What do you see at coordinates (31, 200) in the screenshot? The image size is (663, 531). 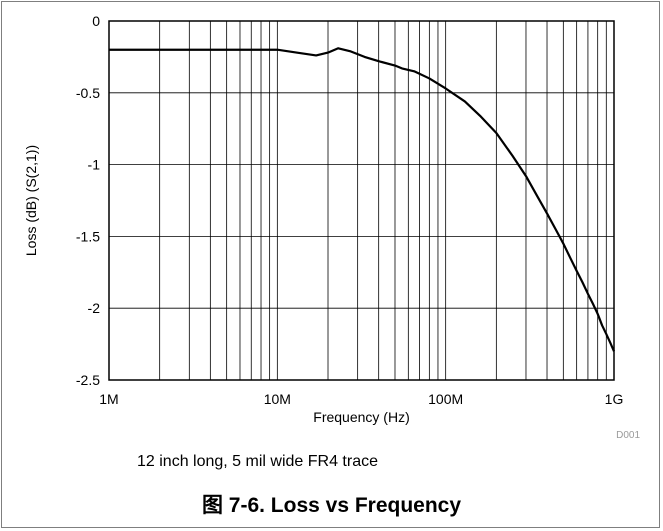 I see `y-axis-label: Loss (dB) (S(2,1))` at bounding box center [31, 200].